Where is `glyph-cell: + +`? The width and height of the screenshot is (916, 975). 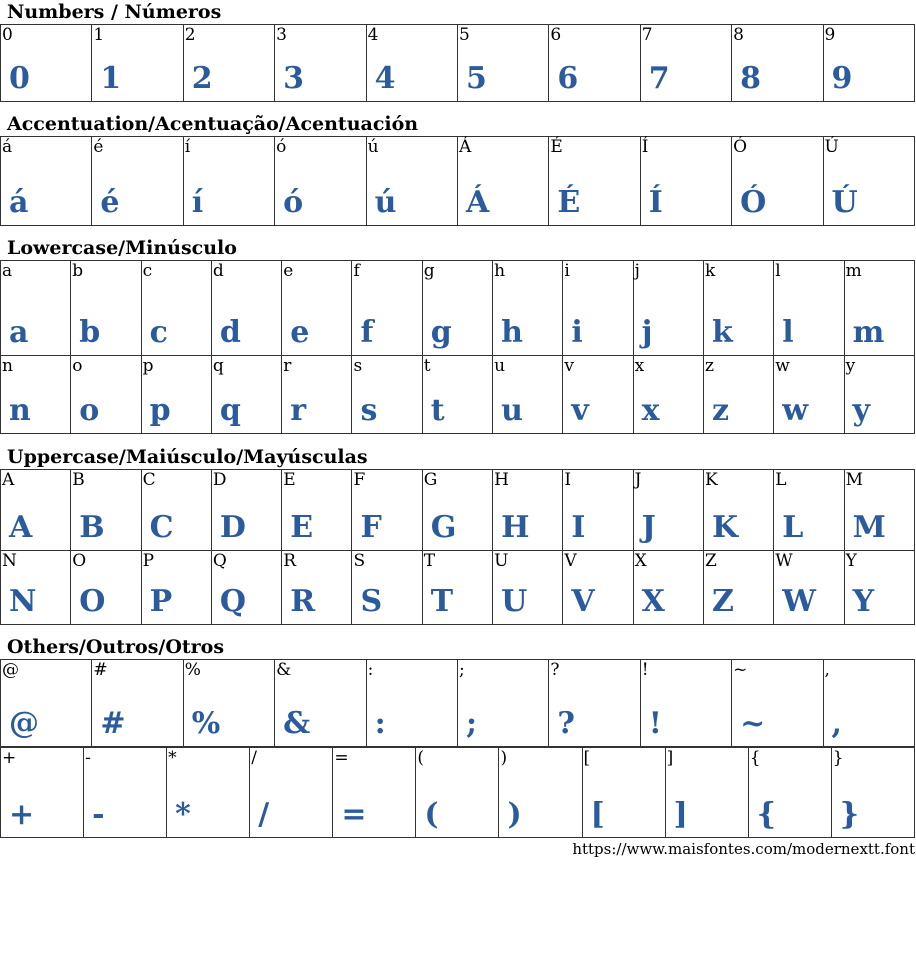 glyph-cell: + + is located at coordinates (42, 792).